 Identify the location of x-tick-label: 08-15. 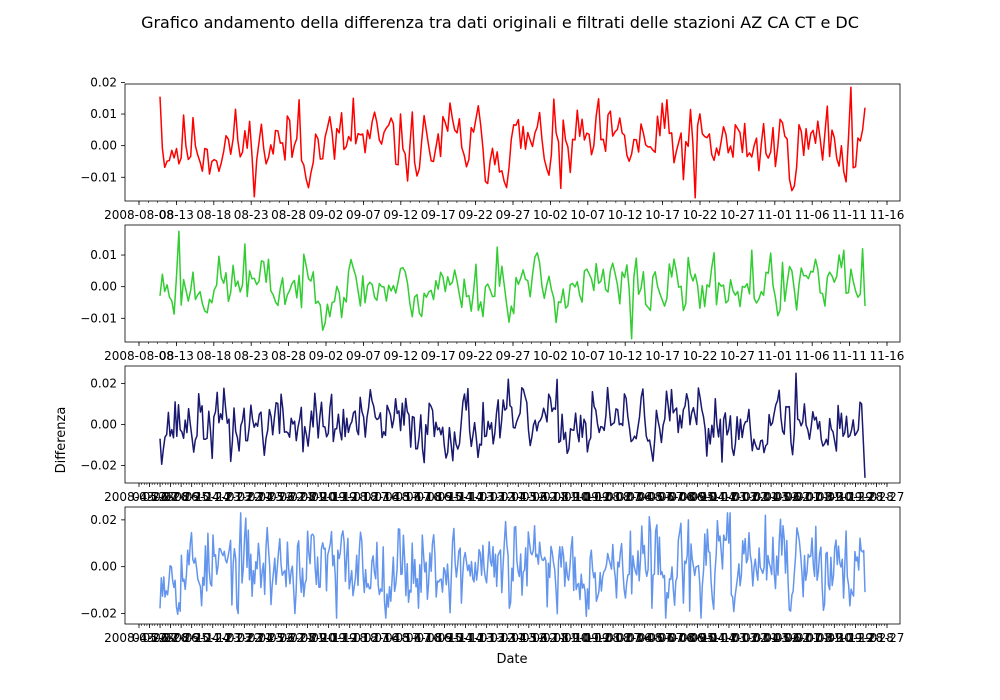
(444, 638).